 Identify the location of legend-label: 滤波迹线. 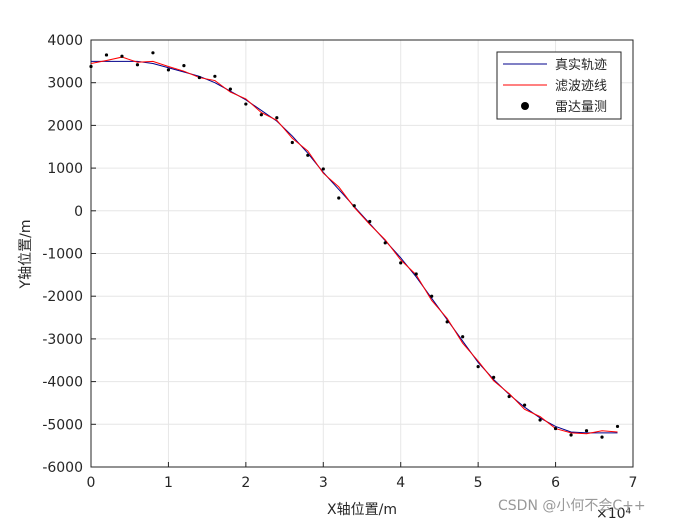
(581, 86).